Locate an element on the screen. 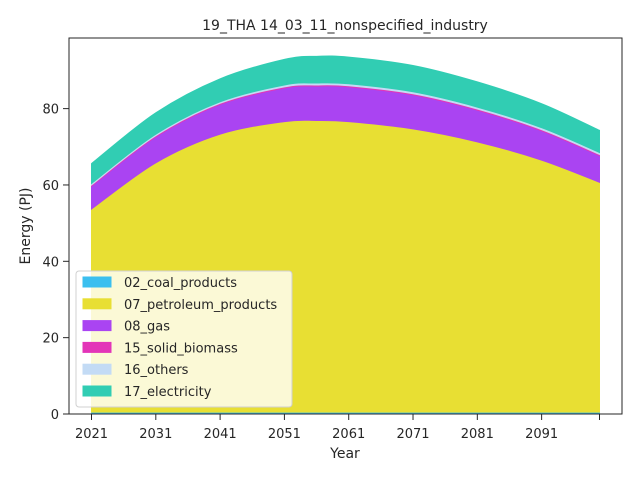 This screenshot has width=640, height=480. y-axis: 0 20 40 60 80 is located at coordinates (55, 263).